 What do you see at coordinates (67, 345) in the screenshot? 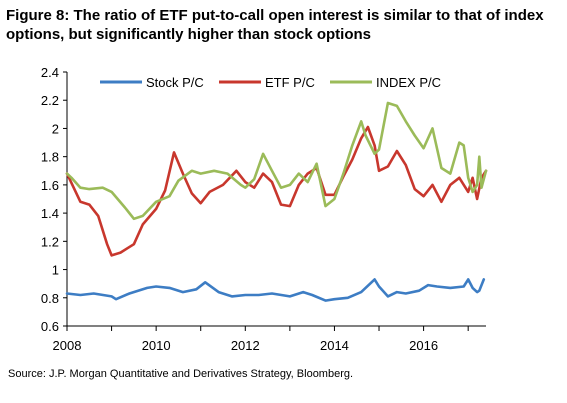
I see `x-tick-label: 2008` at bounding box center [67, 345].